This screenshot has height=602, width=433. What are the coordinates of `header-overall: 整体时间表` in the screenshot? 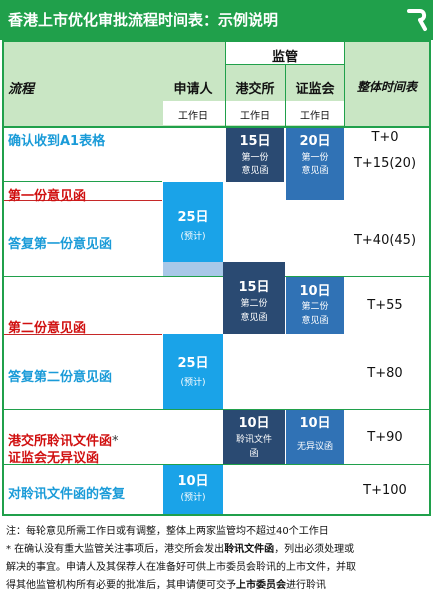 It's located at (386, 87).